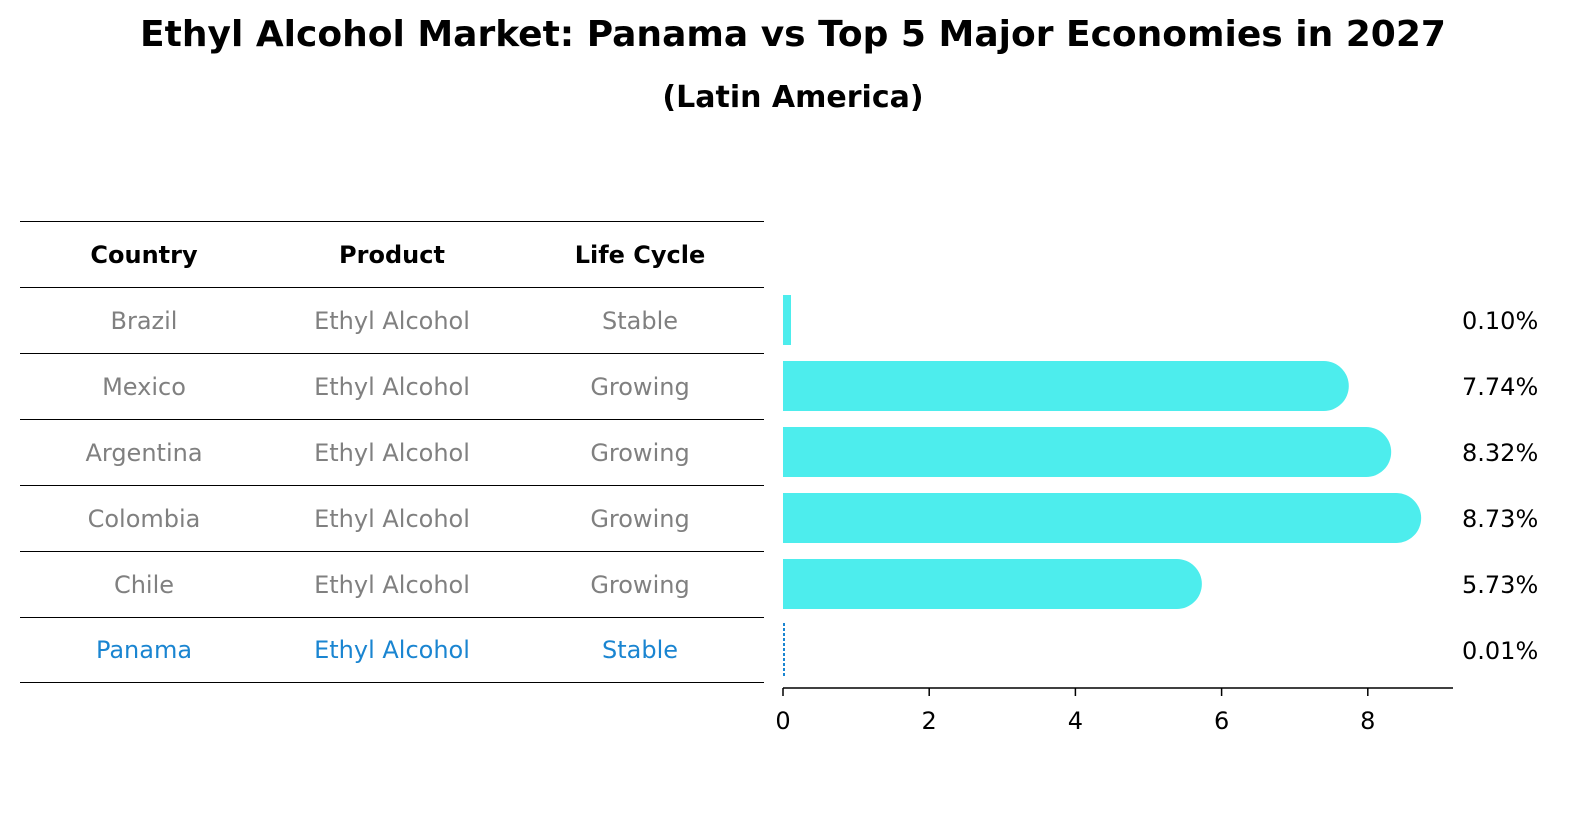 This screenshot has height=823, width=1586. I want to click on country-cell: Argentina, so click(144, 452).